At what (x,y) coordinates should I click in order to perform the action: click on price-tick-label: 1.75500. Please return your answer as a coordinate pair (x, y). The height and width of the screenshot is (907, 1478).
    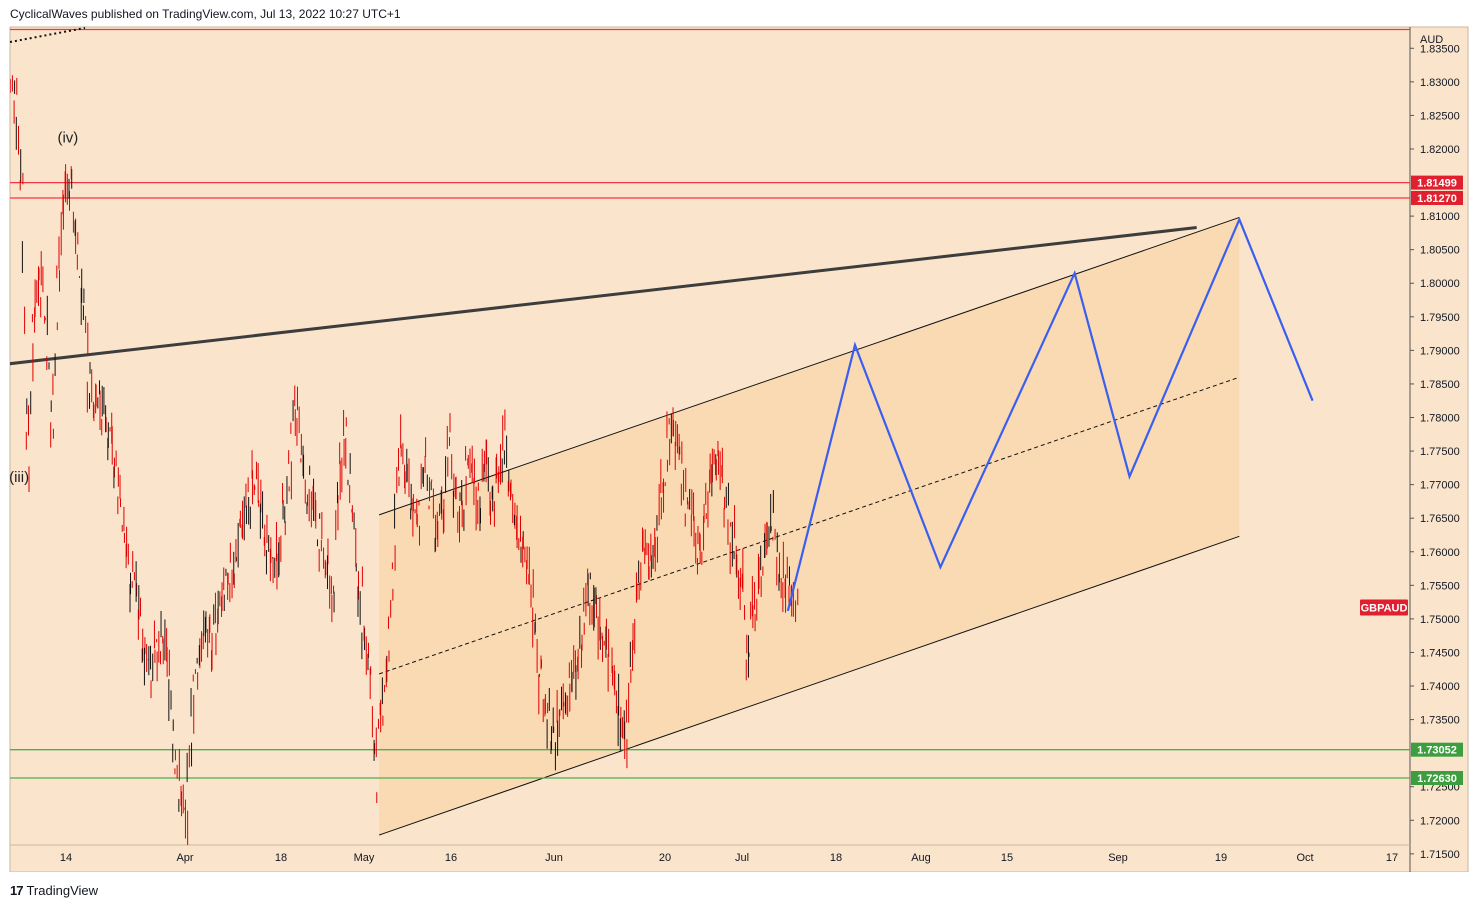
    Looking at the image, I should click on (1440, 586).